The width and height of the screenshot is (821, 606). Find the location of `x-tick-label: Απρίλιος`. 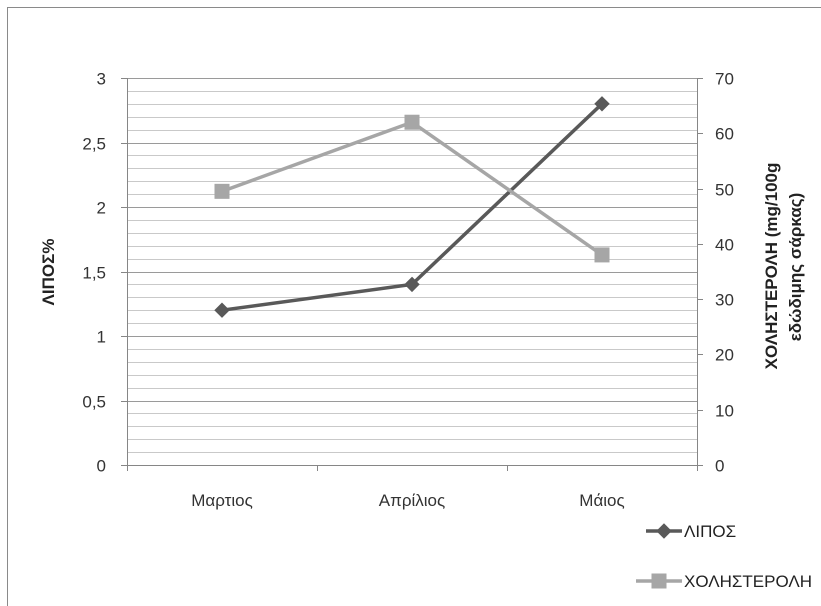

x-tick-label: Απρίλιος is located at coordinates (412, 500).